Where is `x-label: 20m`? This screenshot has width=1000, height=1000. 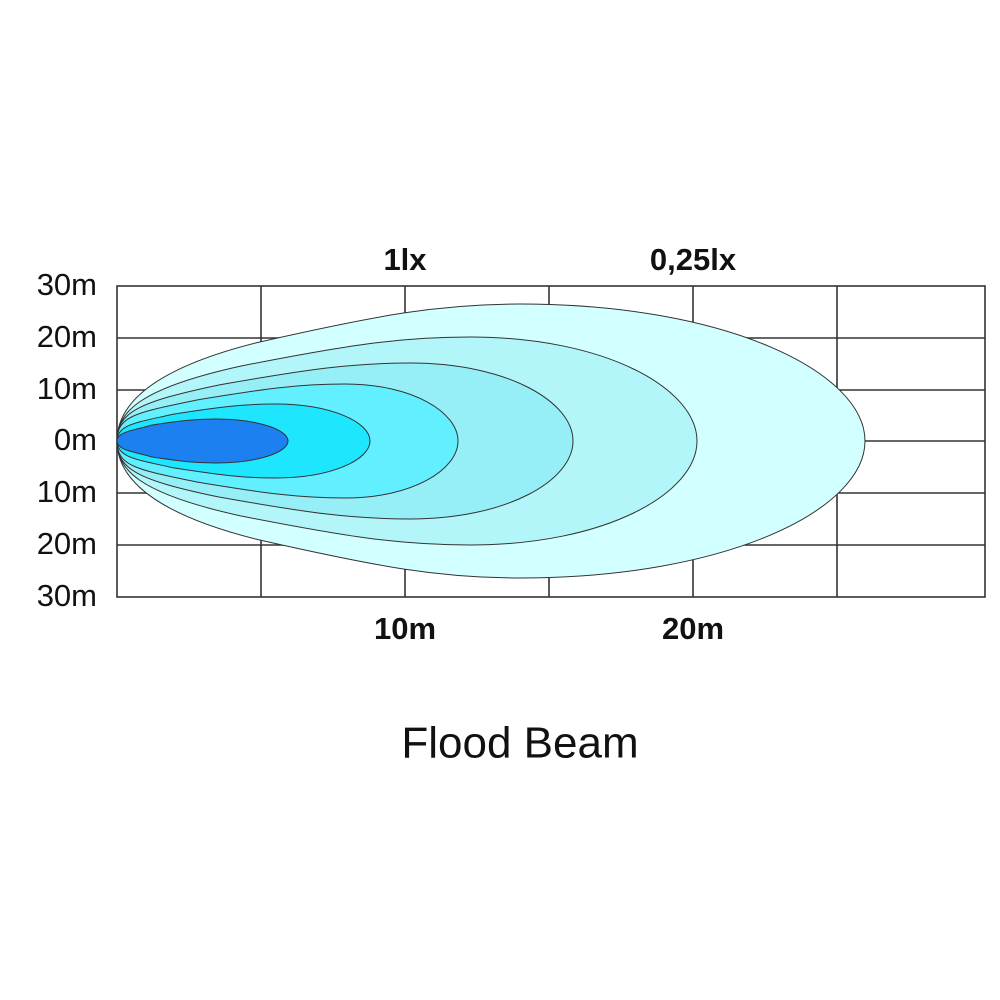 x-label: 20m is located at coordinates (693, 628).